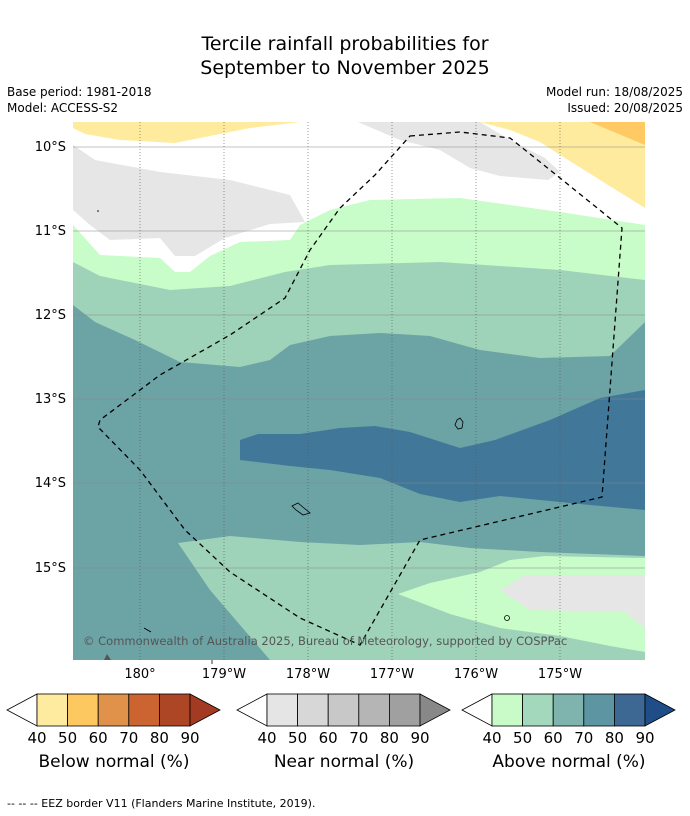 The image size is (690, 816). What do you see at coordinates (476, 674) in the screenshot?
I see `lon-label: 176°W` at bounding box center [476, 674].